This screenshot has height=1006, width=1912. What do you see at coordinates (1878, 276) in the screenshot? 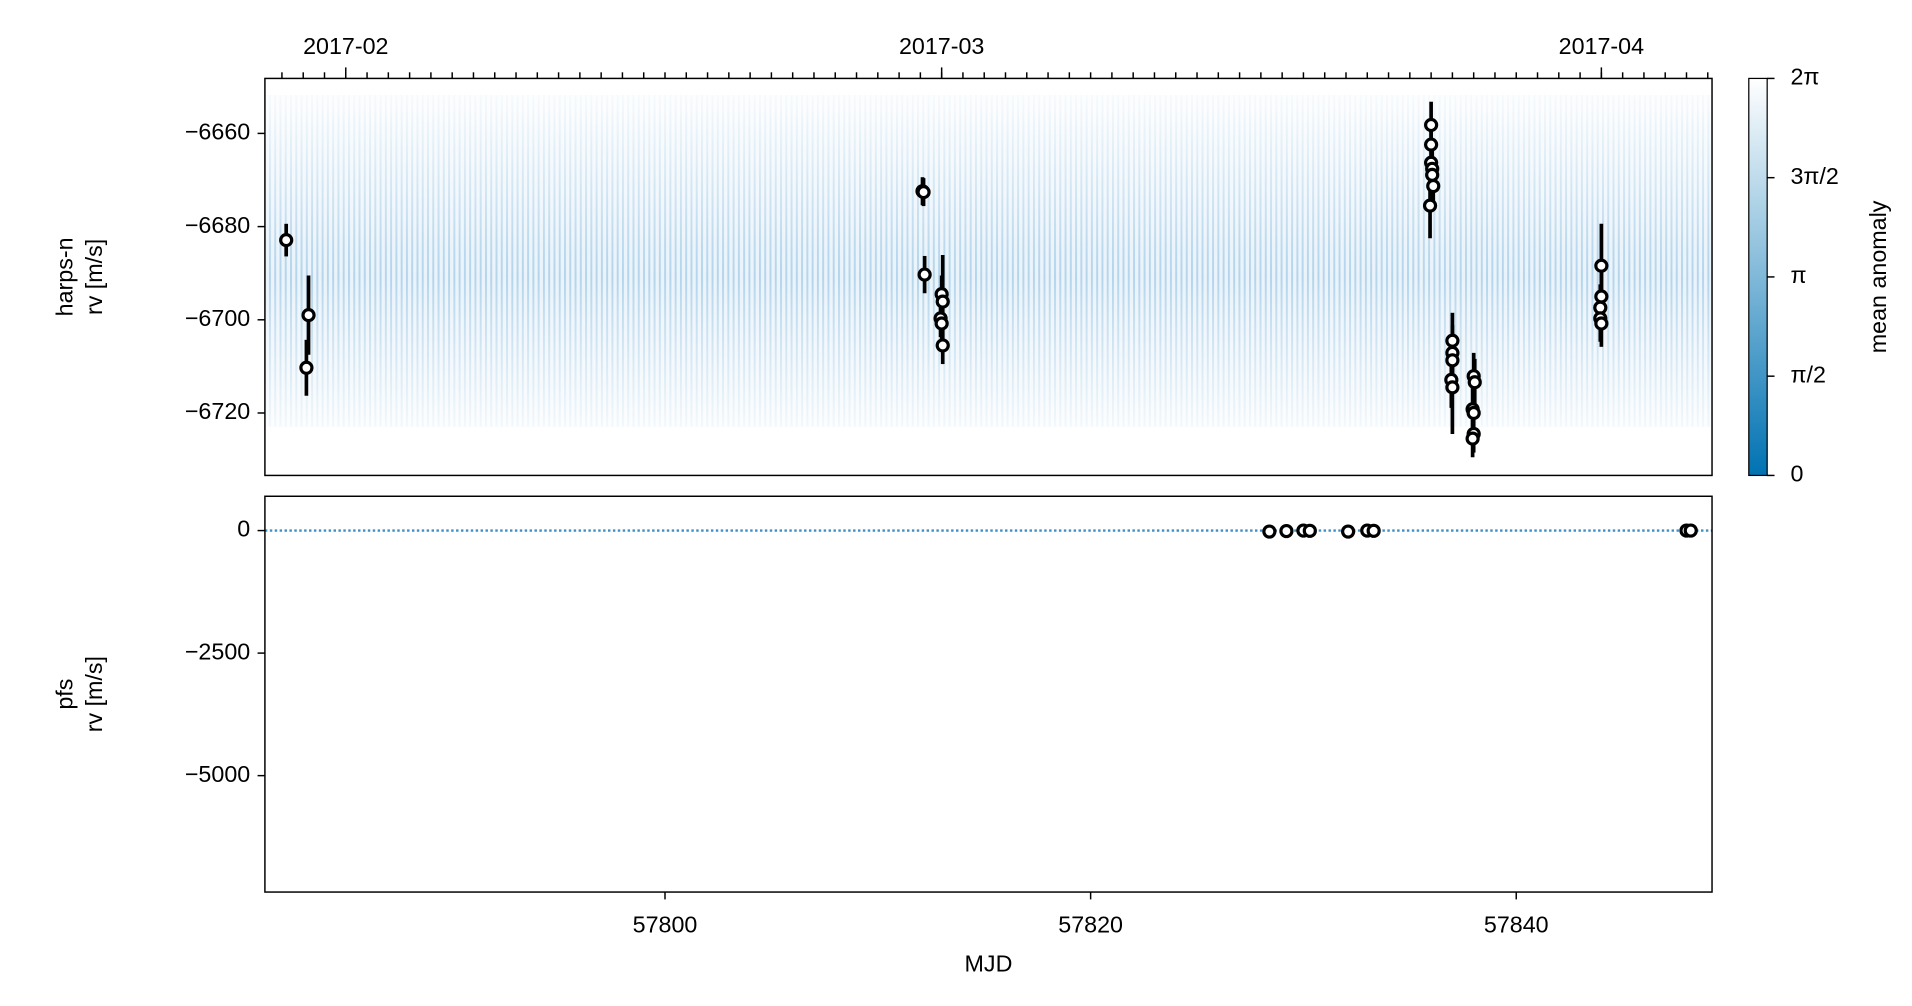
I see `colorbar-label: mean anomaly` at bounding box center [1878, 276].